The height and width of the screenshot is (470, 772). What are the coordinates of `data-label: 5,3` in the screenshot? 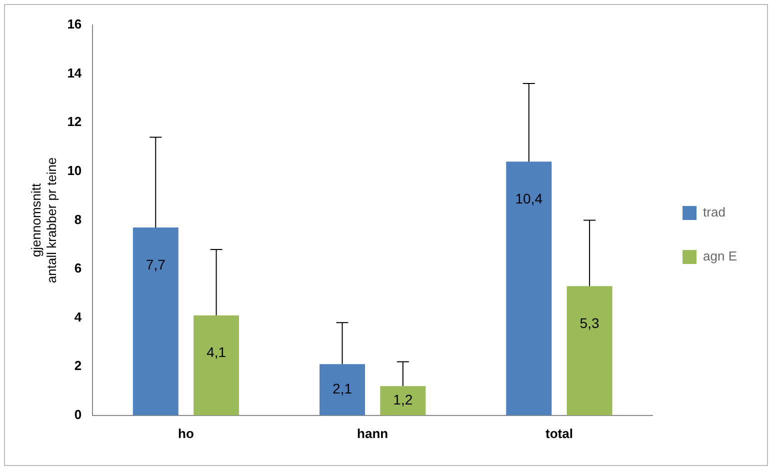 It's located at (590, 322).